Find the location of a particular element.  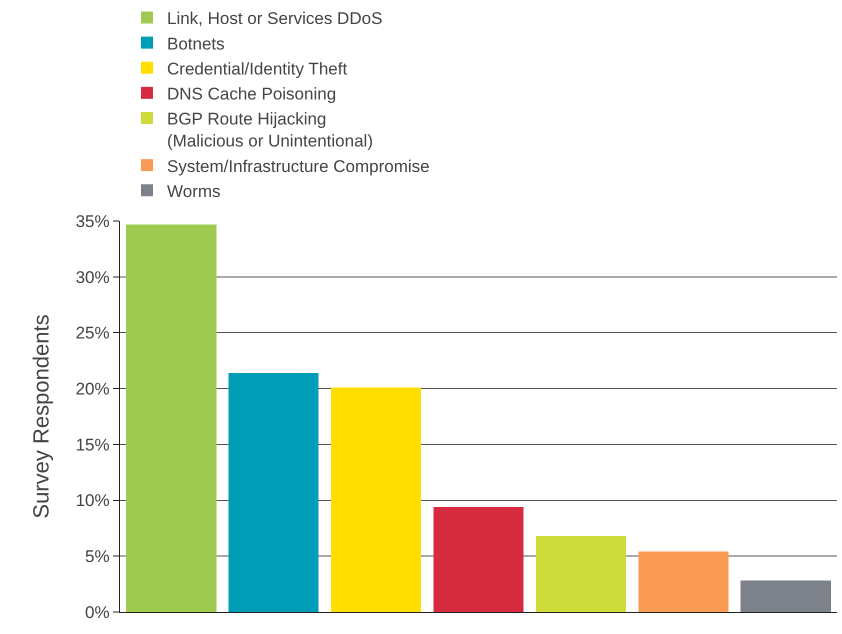

y-tick-label: 30% is located at coordinates (93, 277).